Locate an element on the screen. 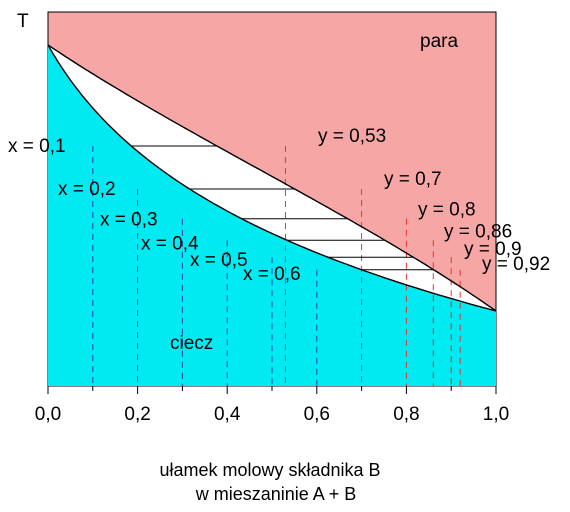 Image resolution: width=570 pixels, height=512 pixels. axes: 0,0 0,2 0,4 0,6 0,8 1,0 is located at coordinates (272, 405).